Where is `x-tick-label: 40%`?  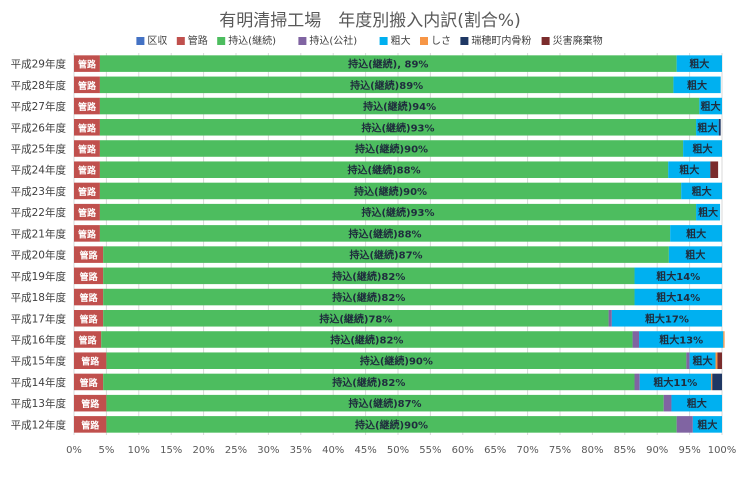 x-tick-label: 40% is located at coordinates (333, 450).